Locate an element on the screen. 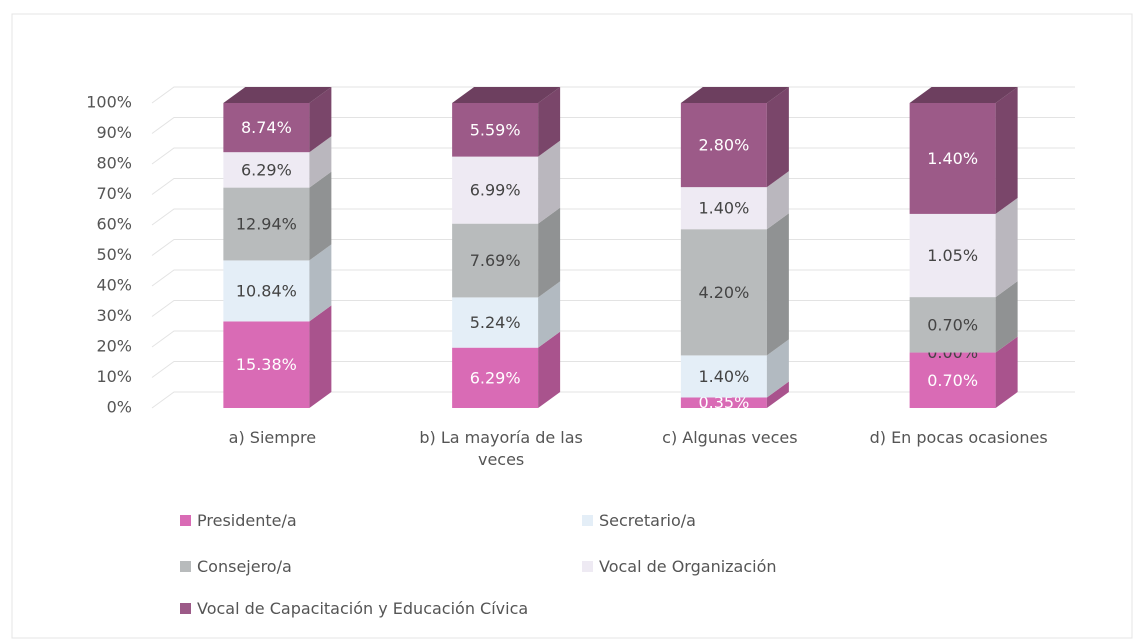  legend-entry: Presidente/a is located at coordinates (238, 520).